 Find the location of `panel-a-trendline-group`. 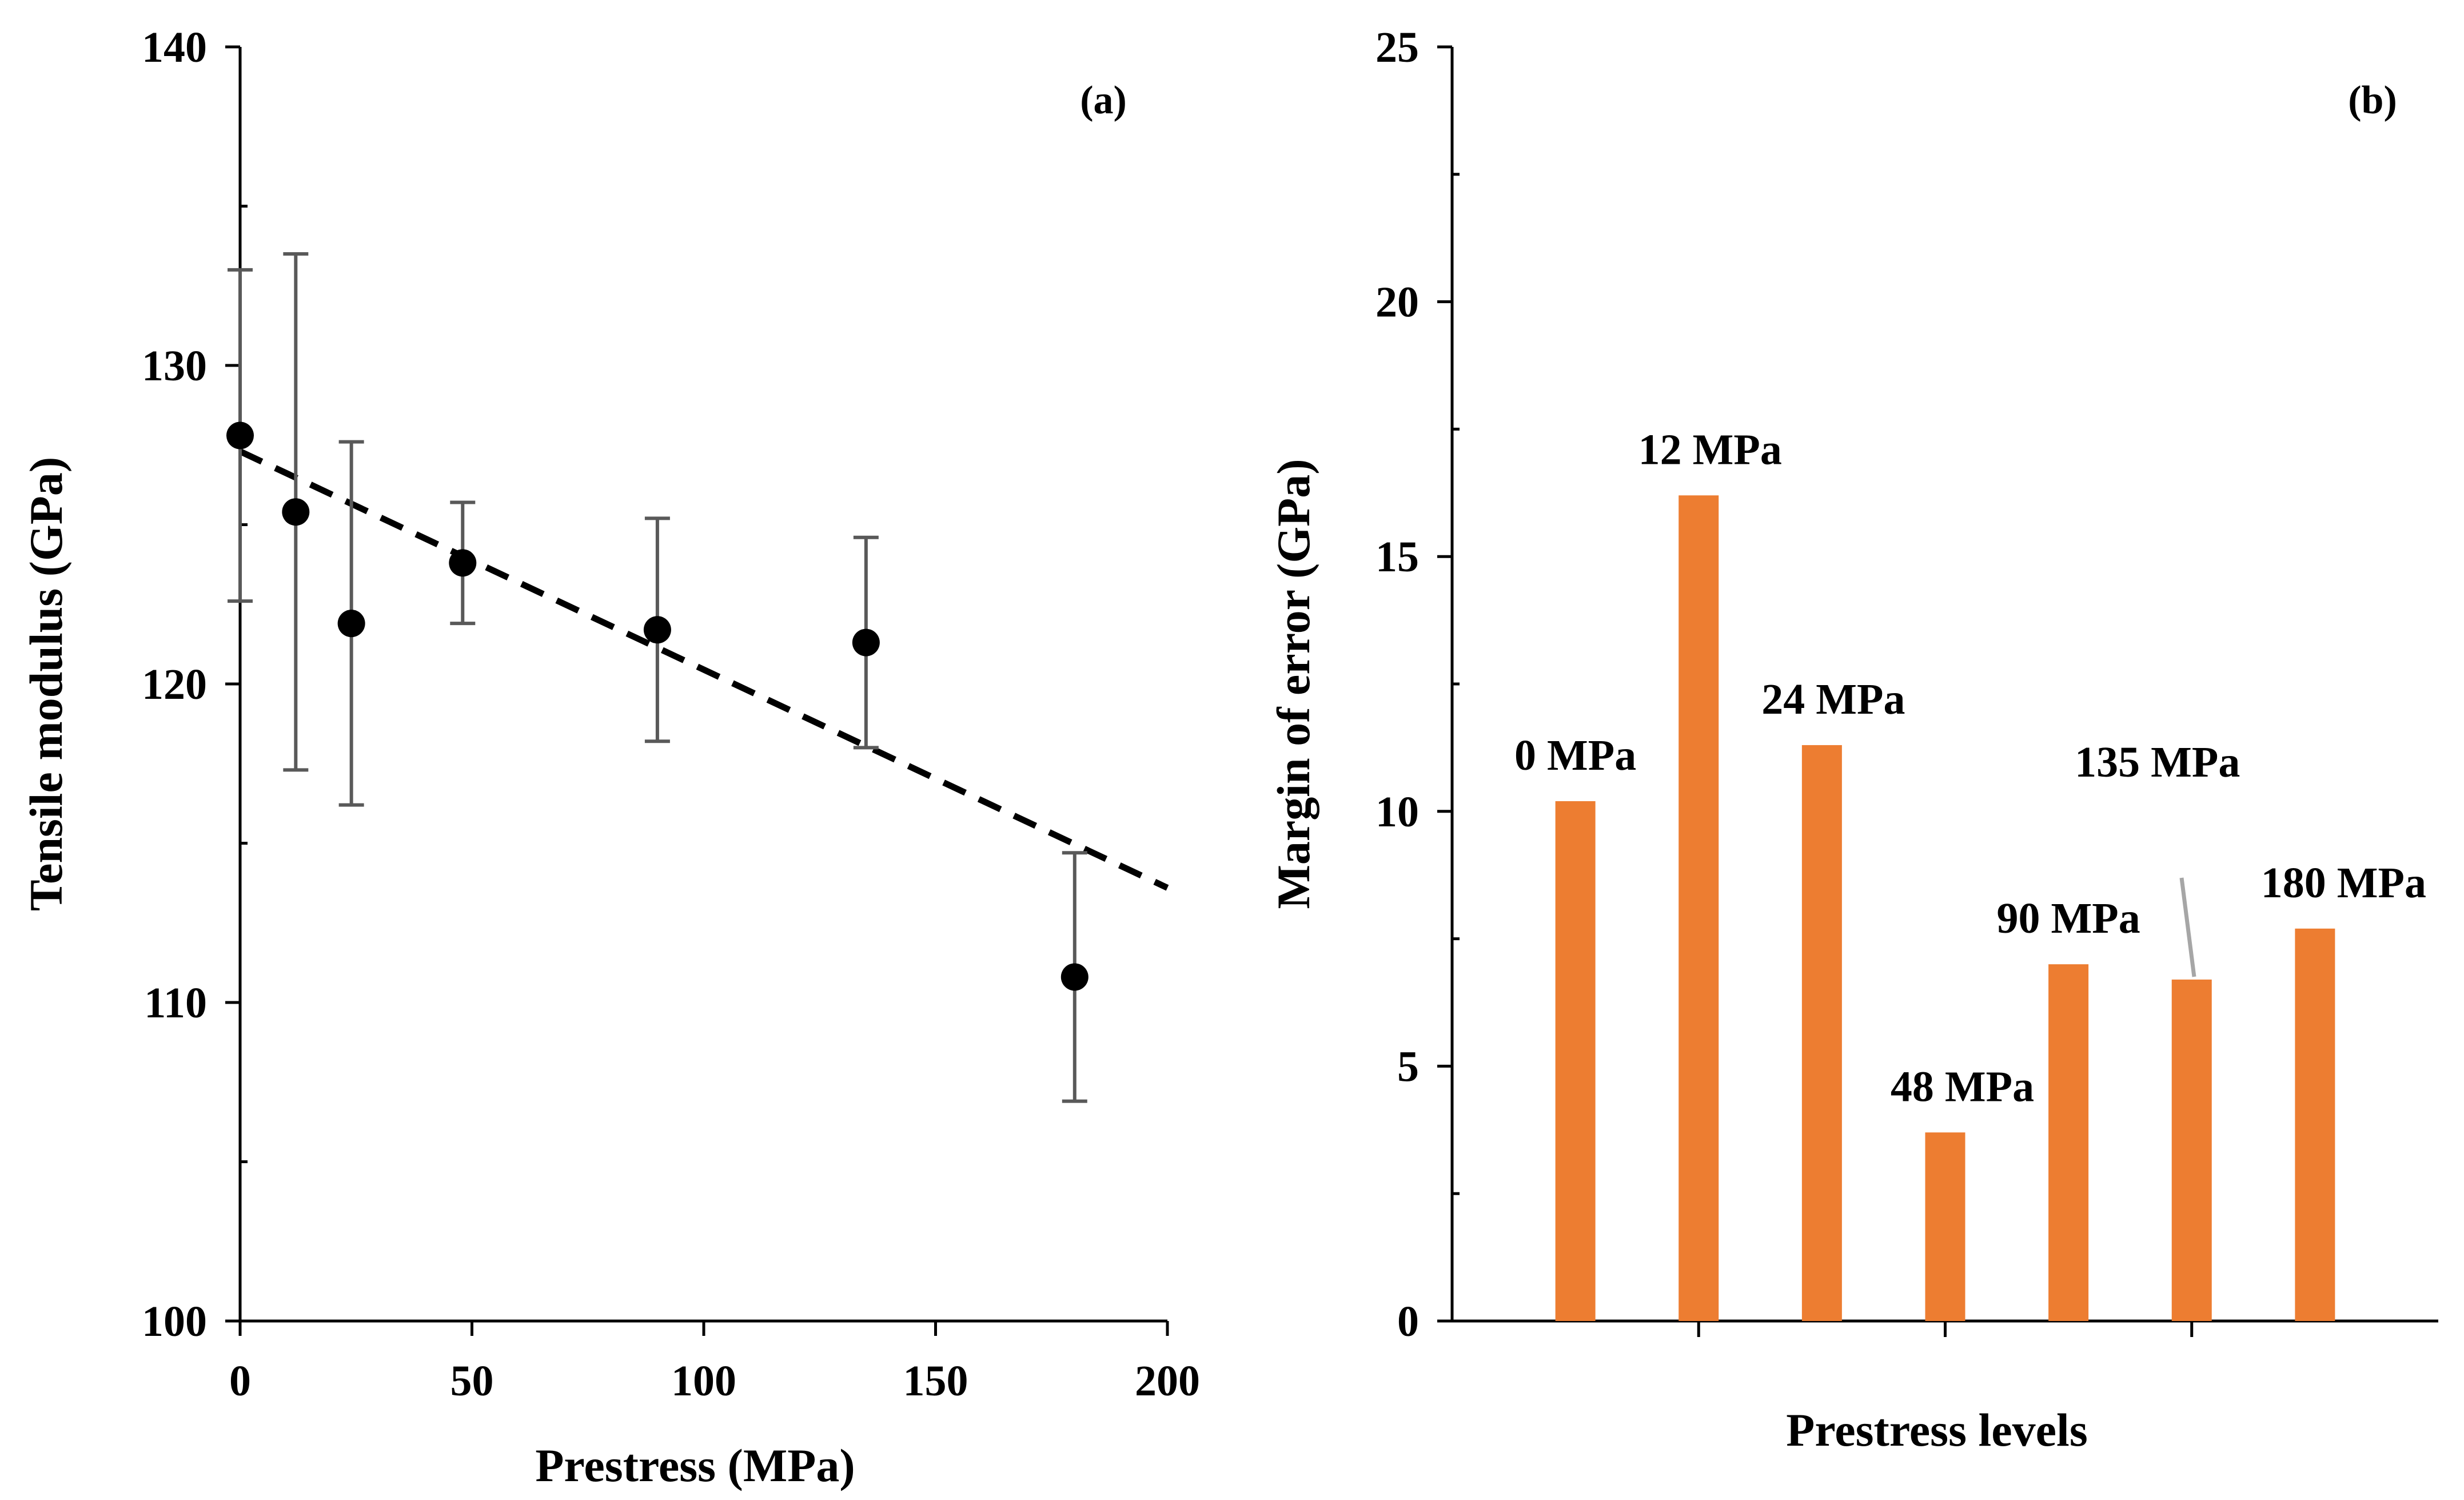

panel-a-trendline-group is located at coordinates (703, 670).